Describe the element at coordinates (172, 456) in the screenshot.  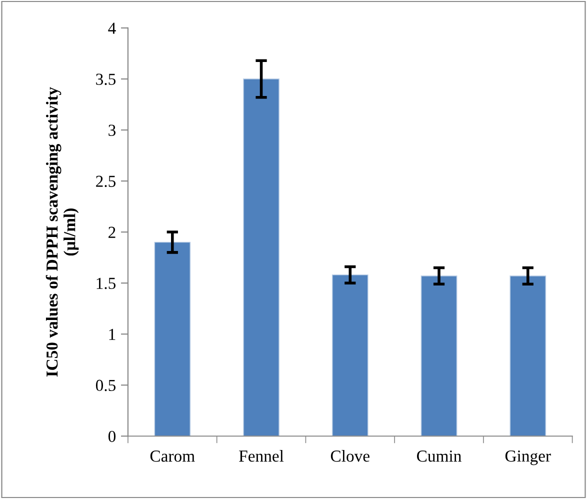
I see `x-tick-label: Carom` at that location.